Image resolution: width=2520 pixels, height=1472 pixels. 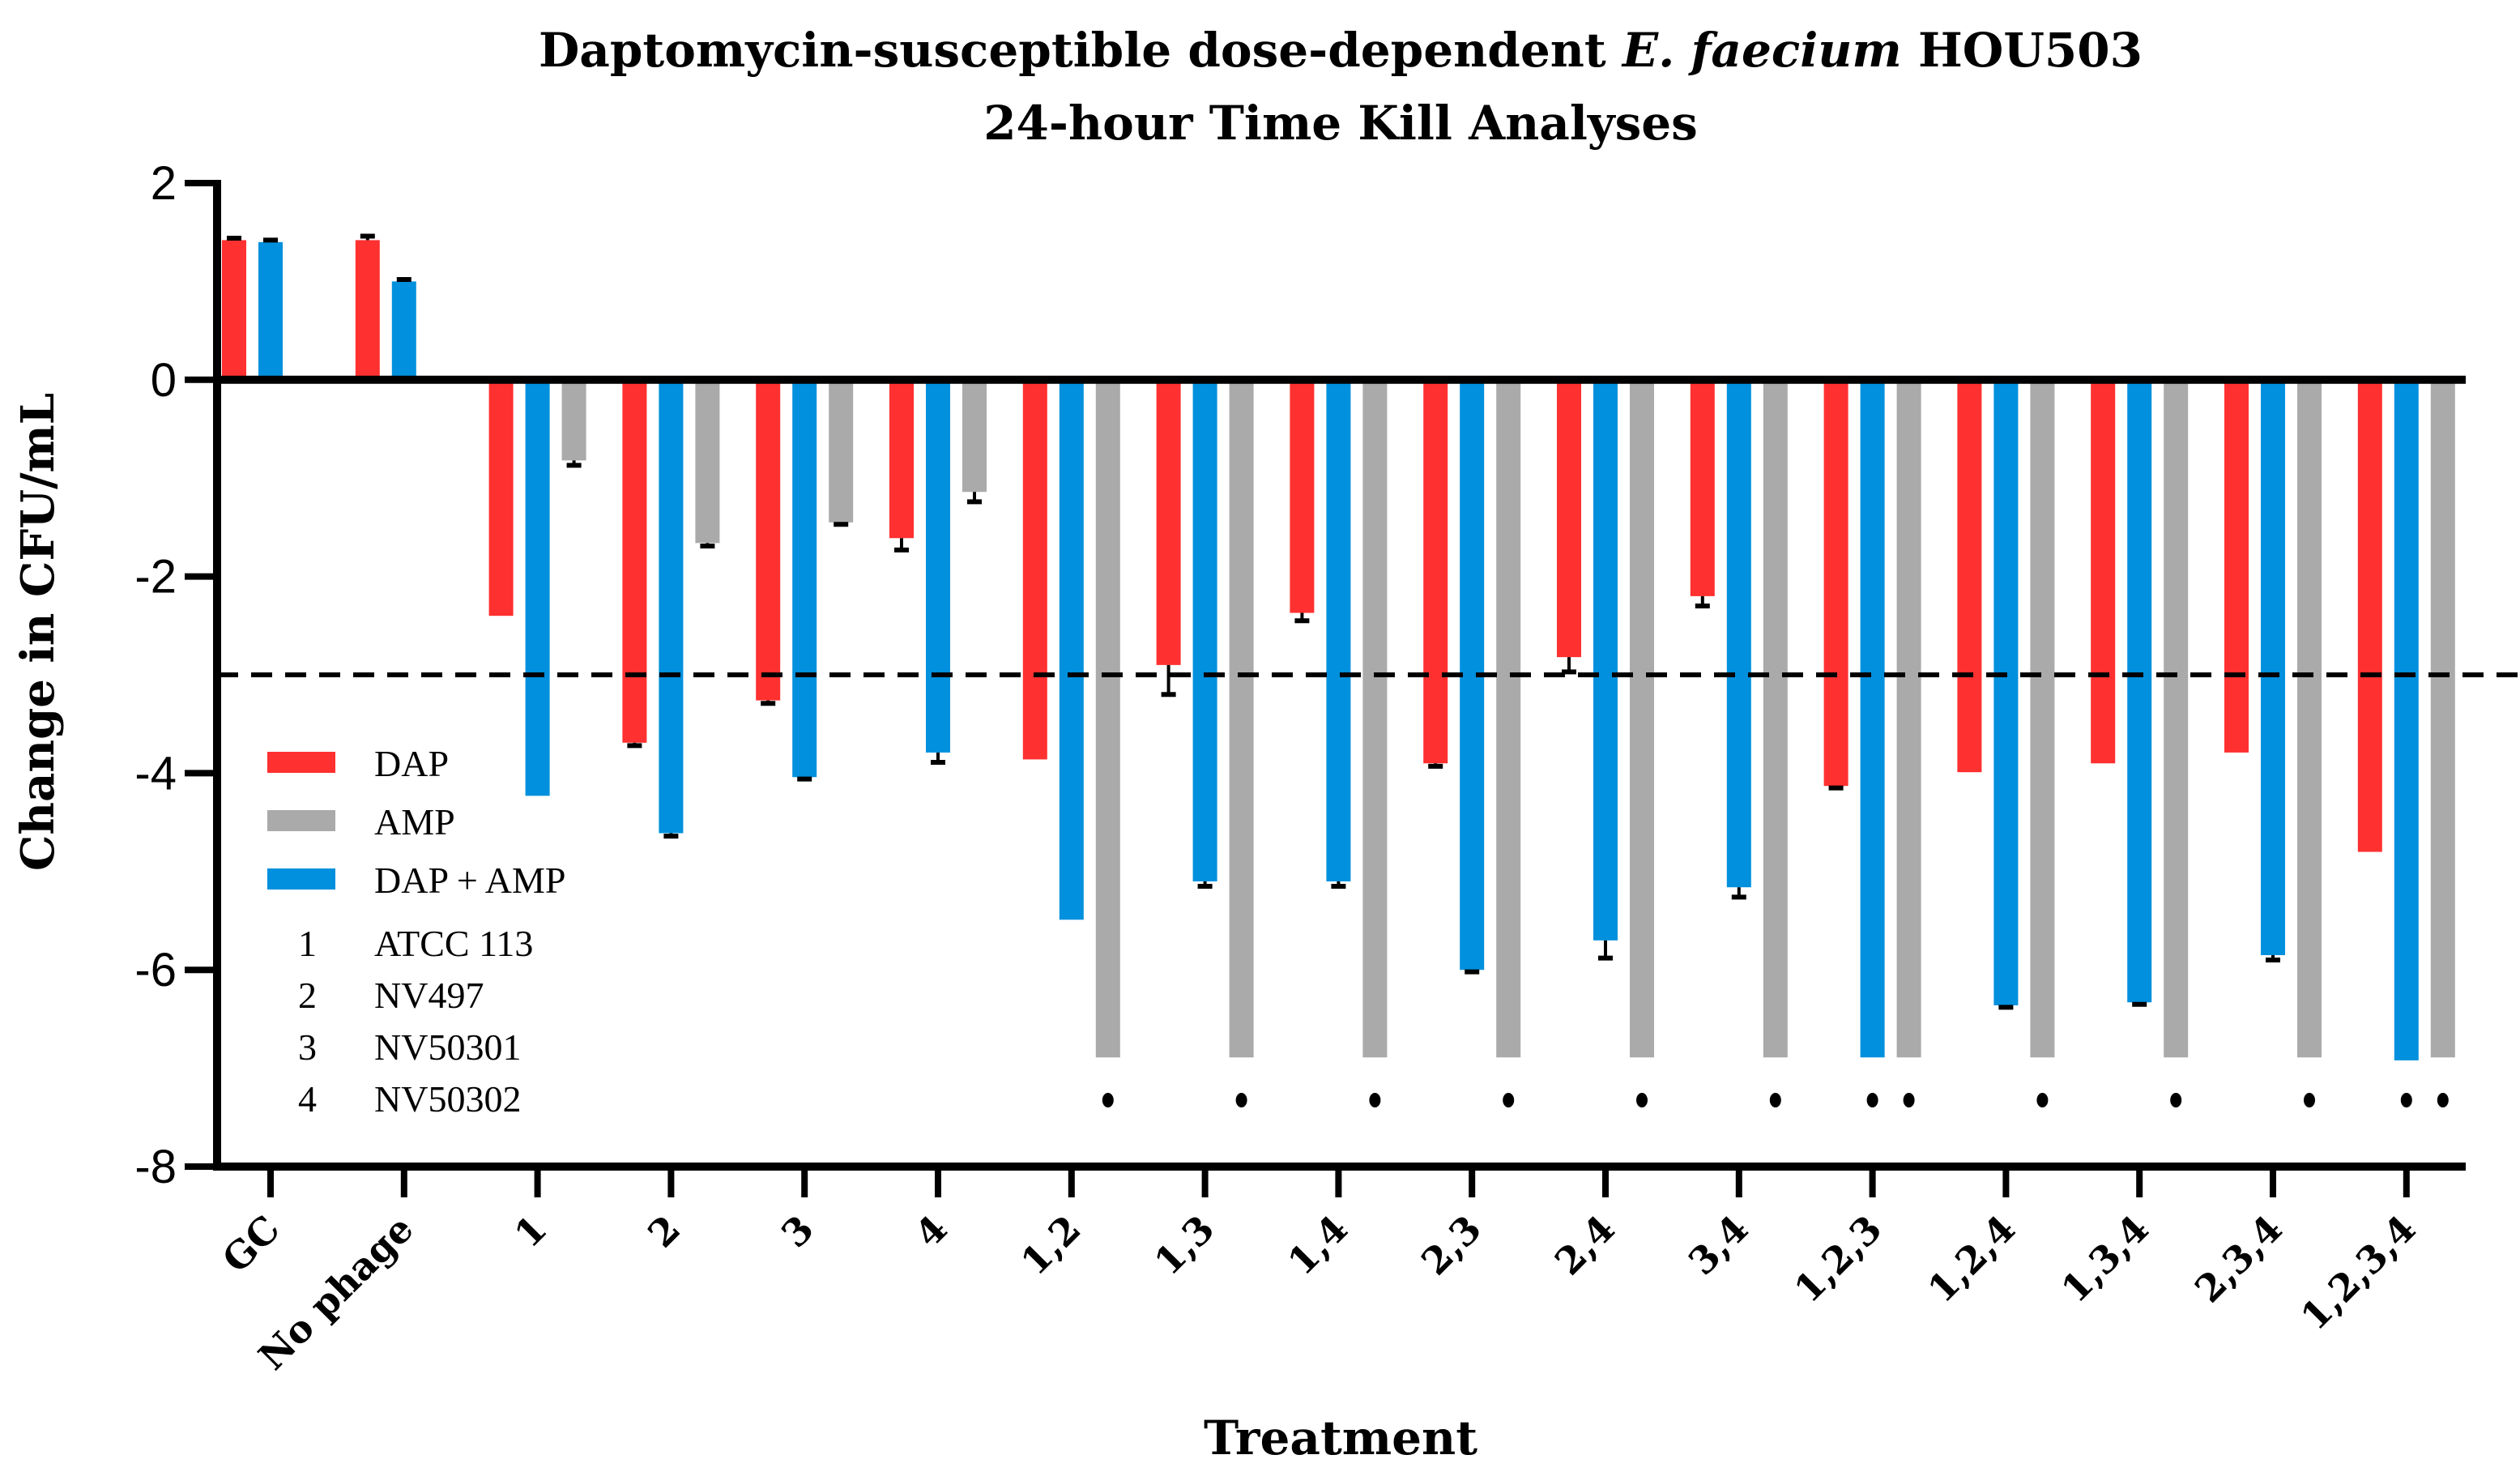 I want to click on phage-key-name: NV50302, so click(x=447, y=1099).